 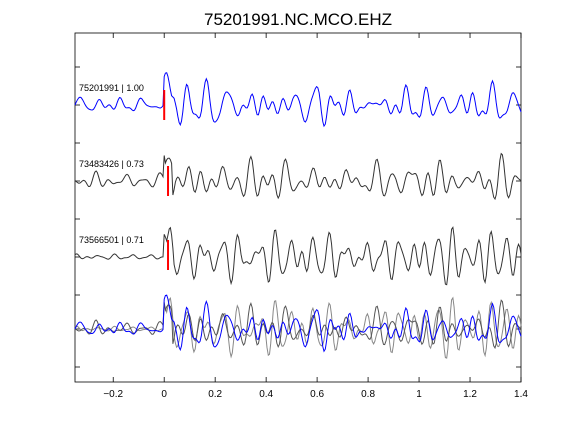 I want to click on x-tick-label: 1.4, so click(x=521, y=394).